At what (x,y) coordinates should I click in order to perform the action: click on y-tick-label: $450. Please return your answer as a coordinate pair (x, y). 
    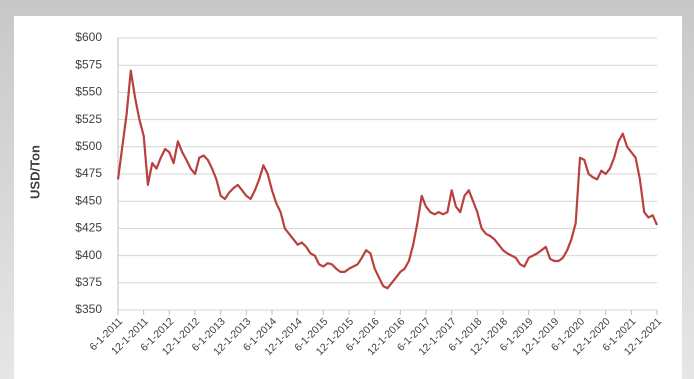
    Looking at the image, I should click on (88, 200).